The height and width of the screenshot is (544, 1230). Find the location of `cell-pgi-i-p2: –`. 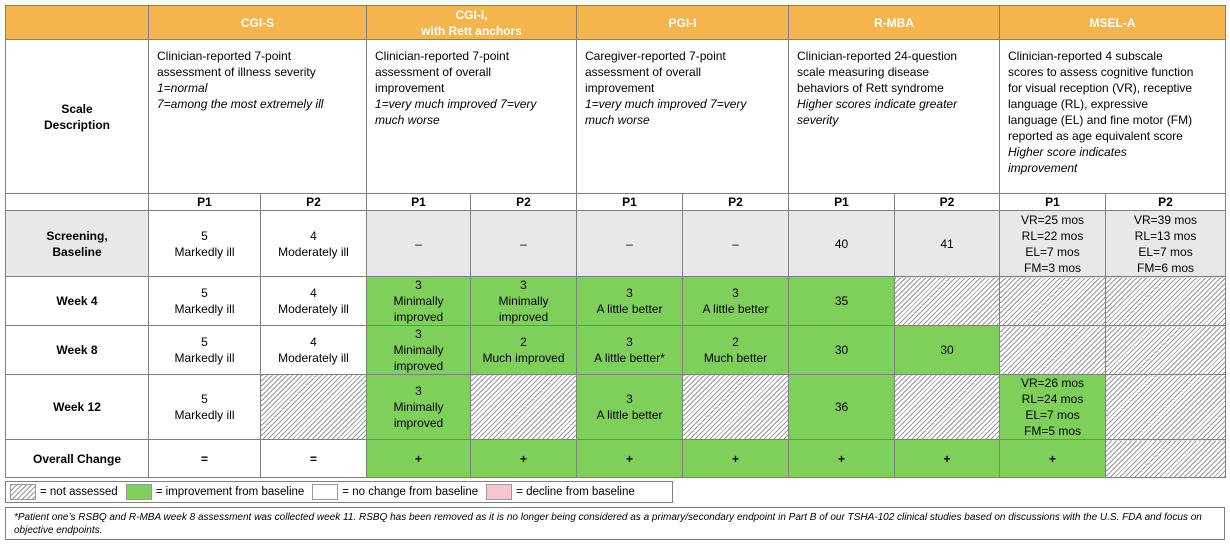

cell-pgi-i-p2: – is located at coordinates (735, 243).